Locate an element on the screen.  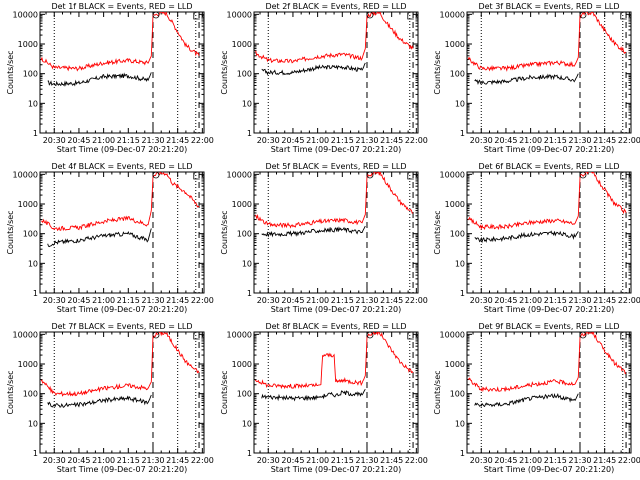
panel-title: Det 9f BLACK = Events, RED = LLD is located at coordinates (548, 326).